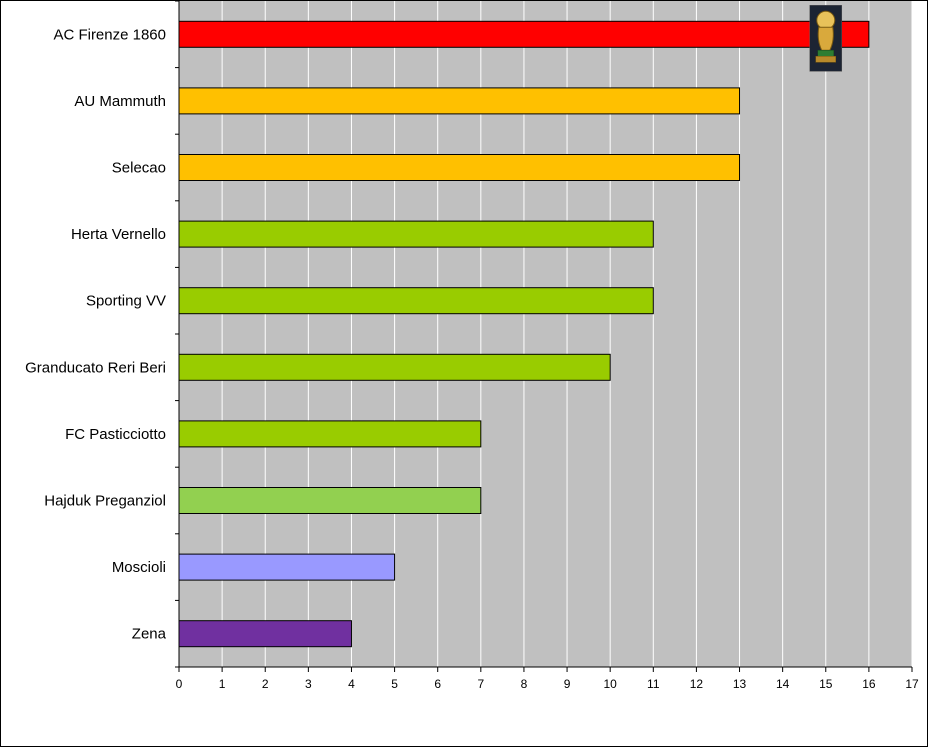 The width and height of the screenshot is (928, 747). What do you see at coordinates (330, 500) in the screenshot?
I see `bar-hajduk-preganziol` at bounding box center [330, 500].